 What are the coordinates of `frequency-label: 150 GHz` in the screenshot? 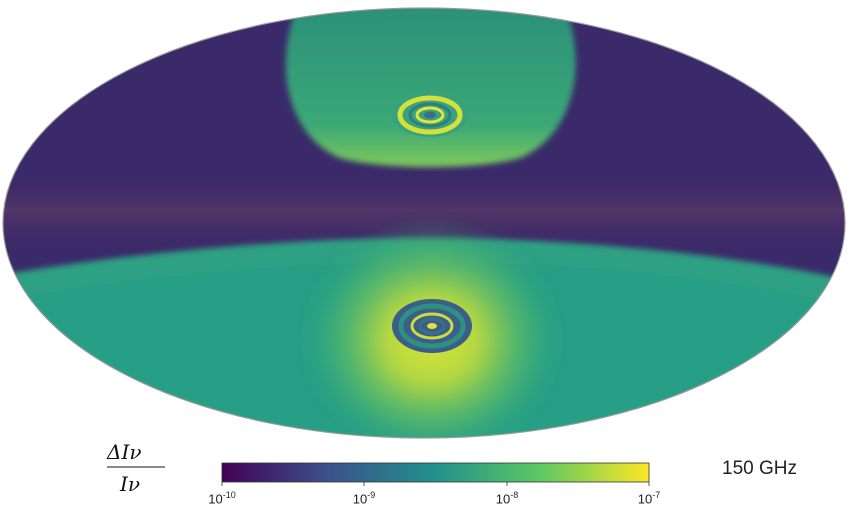 It's located at (759, 469).